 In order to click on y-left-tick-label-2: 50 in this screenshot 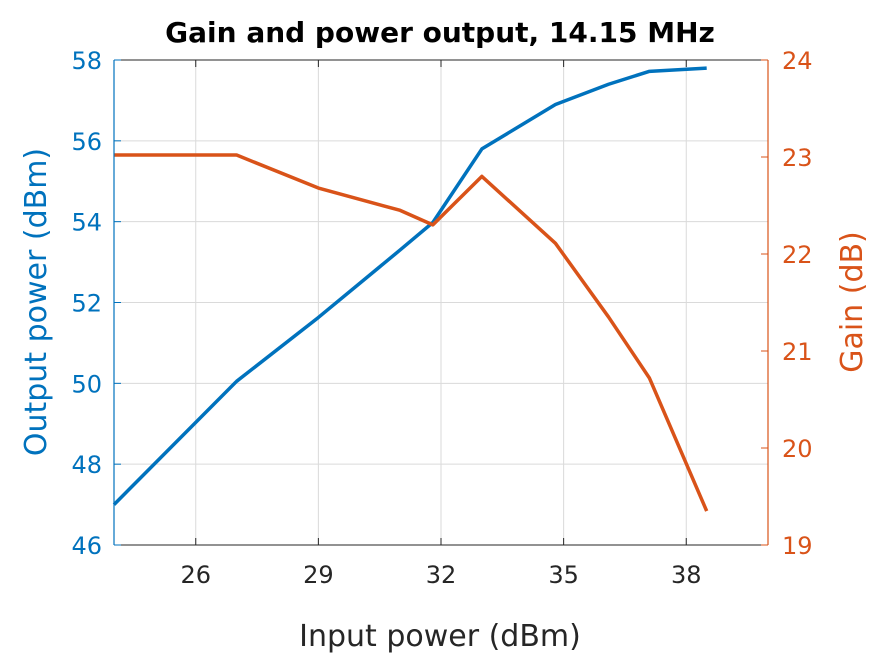, I will do `click(86, 384)`.